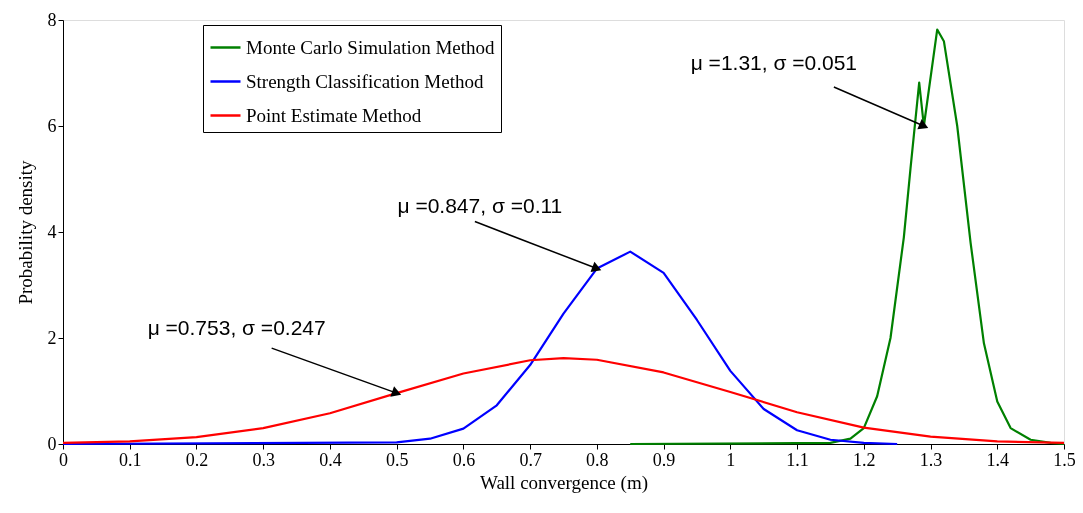 The height and width of the screenshot is (513, 1083). What do you see at coordinates (864, 459) in the screenshot?
I see `x-tick-label: 1.2` at bounding box center [864, 459].